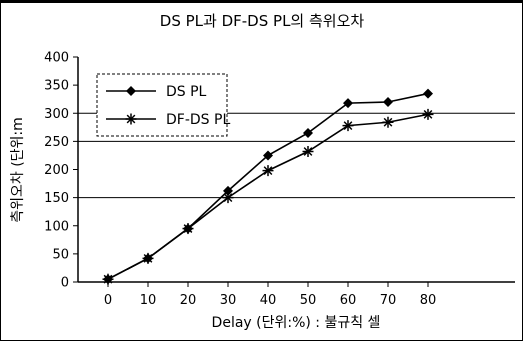 This screenshot has height=341, width=523. I want to click on y-tick-label-400: 400, so click(56, 58).